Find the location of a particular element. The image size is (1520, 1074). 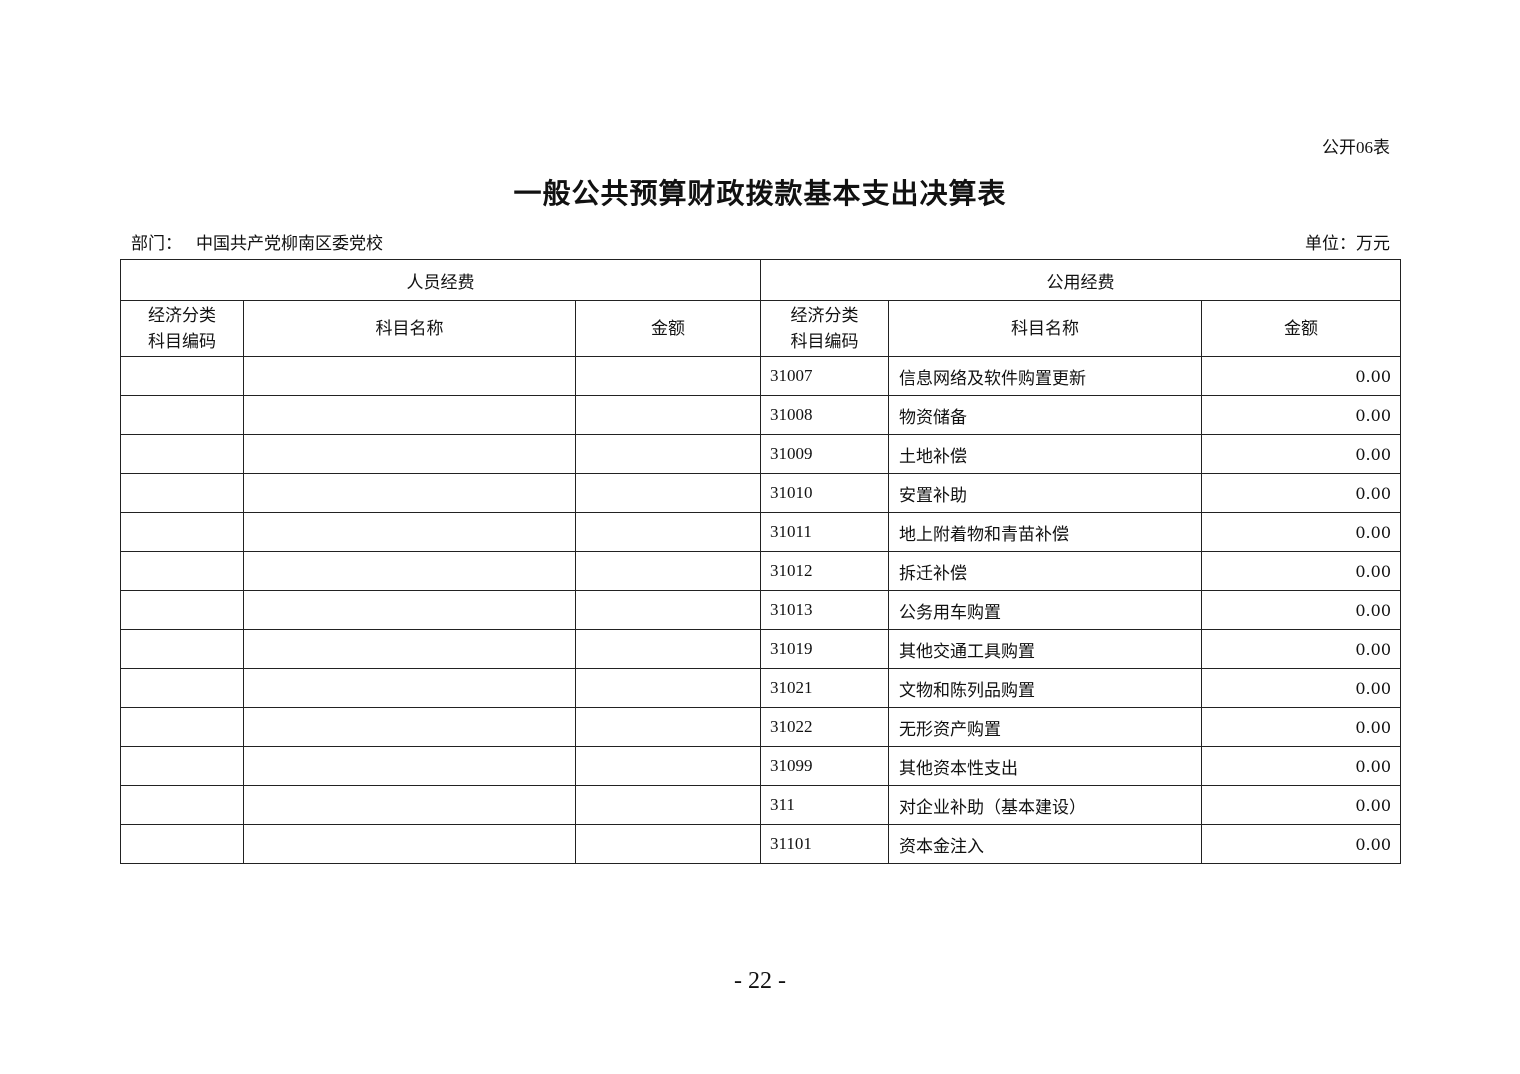

page-title: 一般公共预算财政拨款基本支出决算表 is located at coordinates (760, 194).